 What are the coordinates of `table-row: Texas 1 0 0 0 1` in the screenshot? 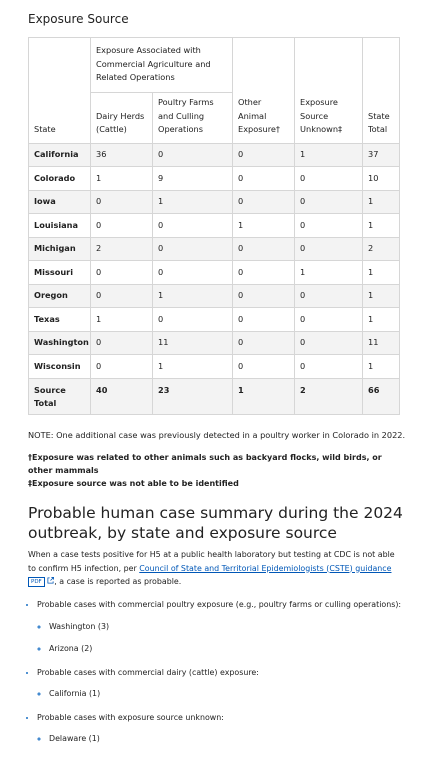 It's located at (214, 319).